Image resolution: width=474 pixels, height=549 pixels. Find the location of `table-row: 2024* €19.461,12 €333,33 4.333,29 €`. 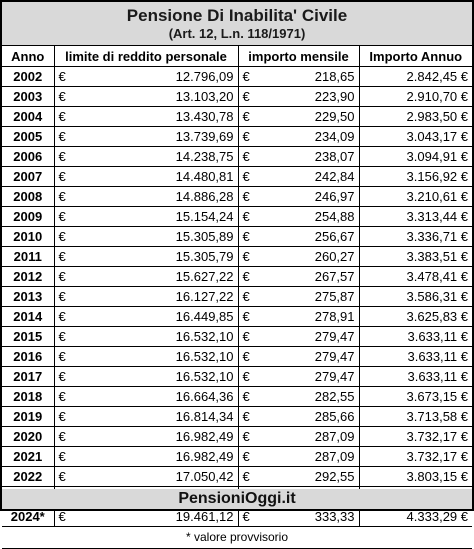

table-row: 2024* €19.461,12 €333,33 4.333,29 € is located at coordinates (237, 516).